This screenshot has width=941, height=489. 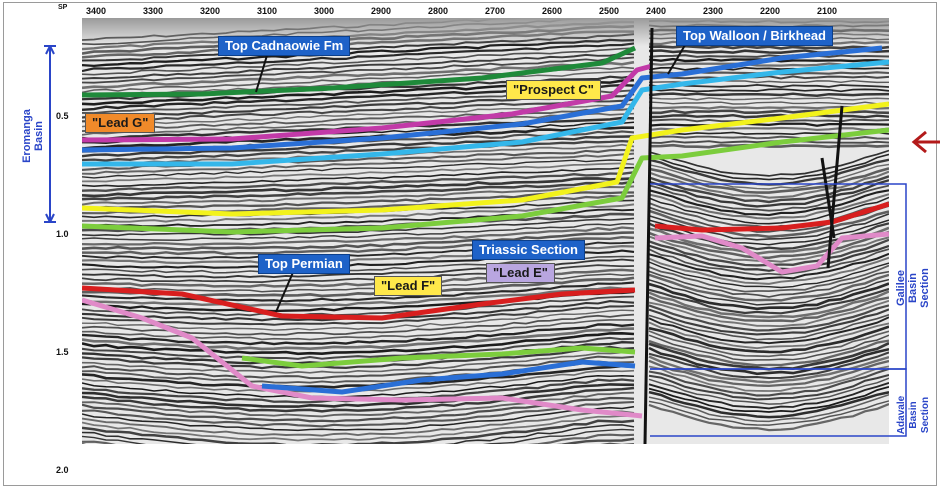 I want to click on shotpoint-label: 2900, so click(x=381, y=11).